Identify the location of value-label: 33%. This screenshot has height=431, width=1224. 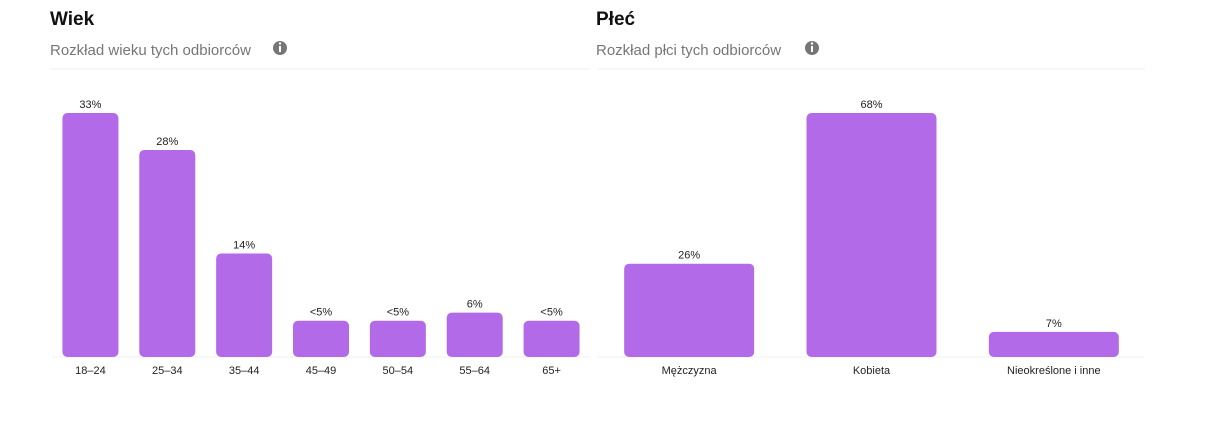
(90, 105).